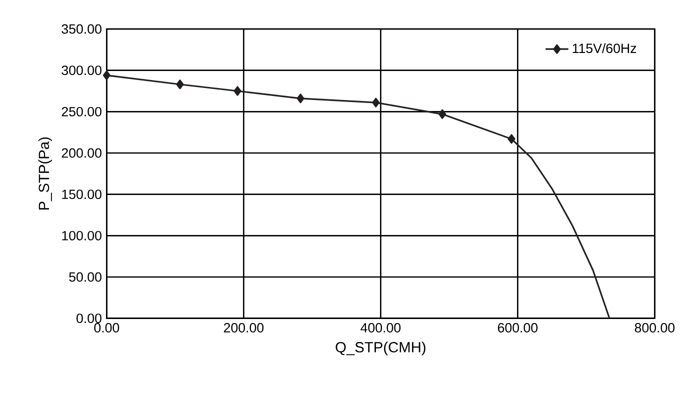 The image size is (700, 397). Describe the element at coordinates (89, 319) in the screenshot. I see `y-tick-label: 0.00` at that location.